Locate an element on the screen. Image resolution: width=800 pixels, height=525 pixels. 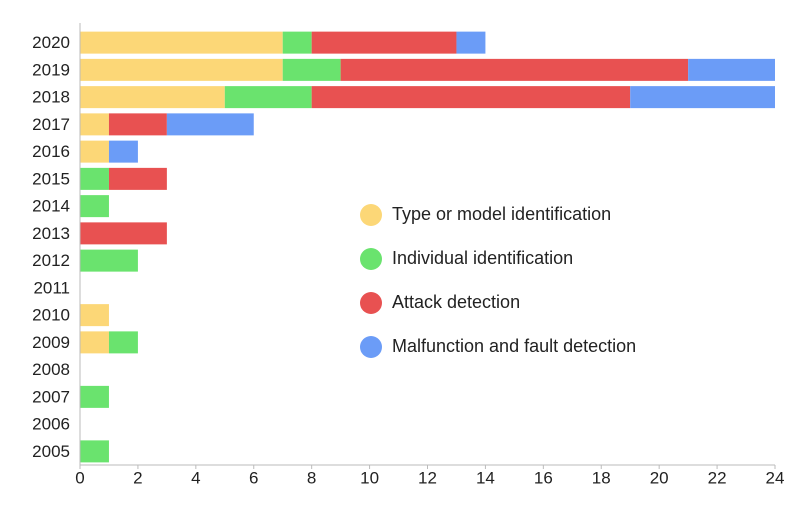
y-tick-label: 2020 is located at coordinates (51, 42).